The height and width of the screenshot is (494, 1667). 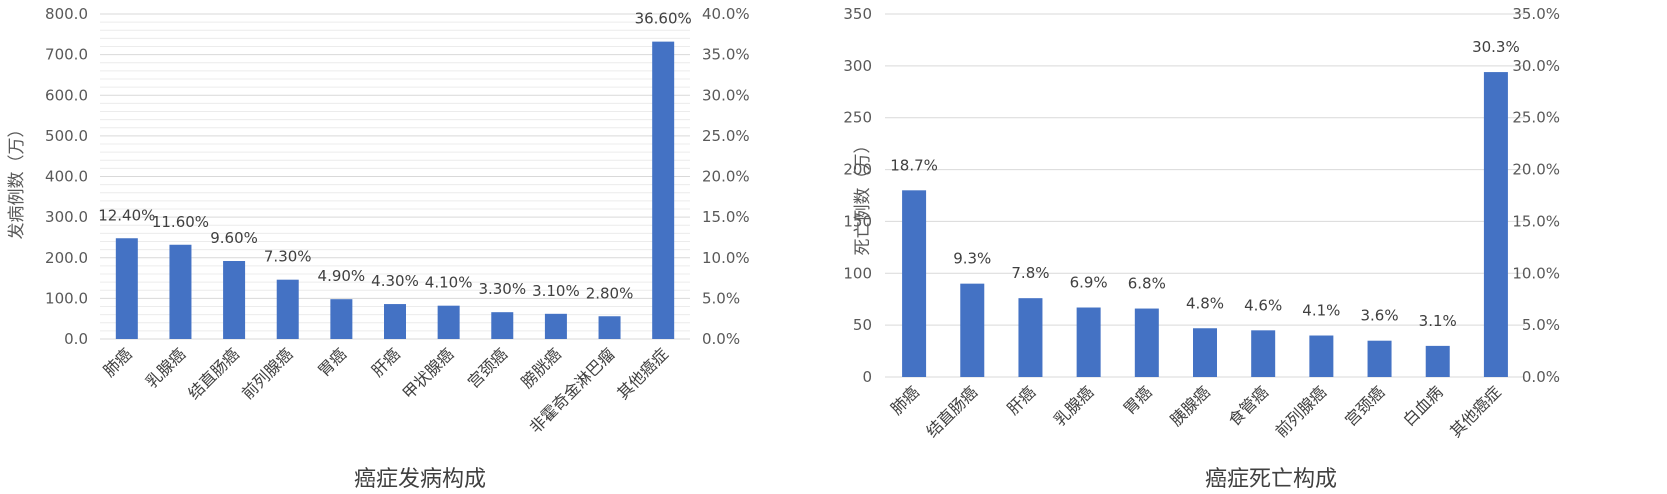 I want to click on y-axis-title-mortality: 死亡例数（万）, so click(x=863, y=196).